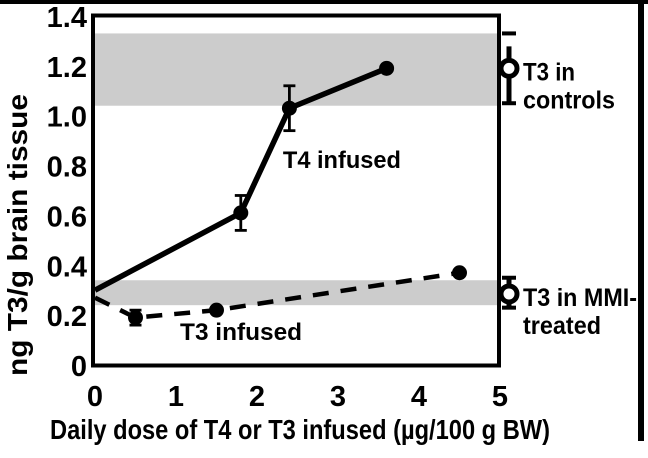 Image resolution: width=648 pixels, height=458 pixels. Describe the element at coordinates (67, 18) in the screenshot. I see `y-tick-label: 1.4` at that location.